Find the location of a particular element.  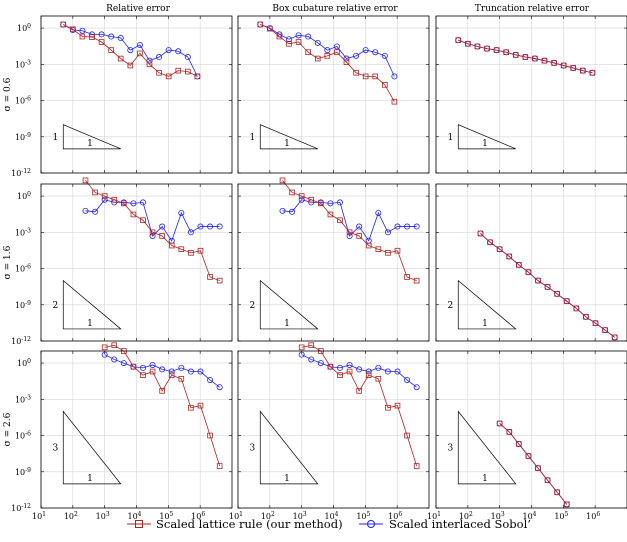

x-tick-label: 102 is located at coordinates (466, 516).